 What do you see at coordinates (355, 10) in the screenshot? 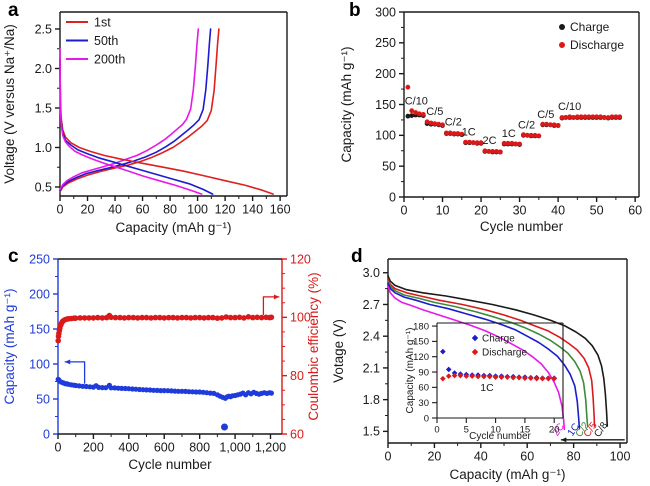
I see `panel-b-label: b` at bounding box center [355, 10].